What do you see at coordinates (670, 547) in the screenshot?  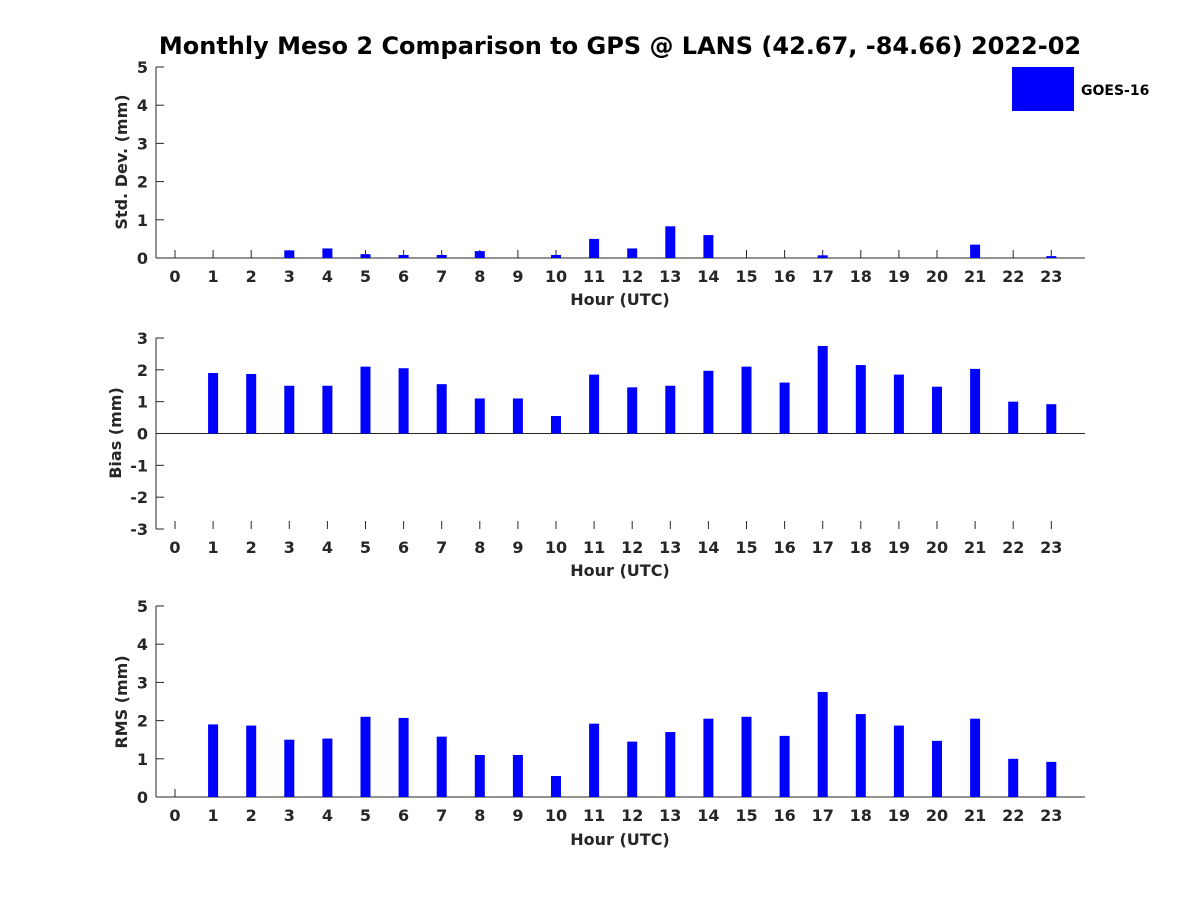 I see `panel-bias-xtick-label: 13` at bounding box center [670, 547].